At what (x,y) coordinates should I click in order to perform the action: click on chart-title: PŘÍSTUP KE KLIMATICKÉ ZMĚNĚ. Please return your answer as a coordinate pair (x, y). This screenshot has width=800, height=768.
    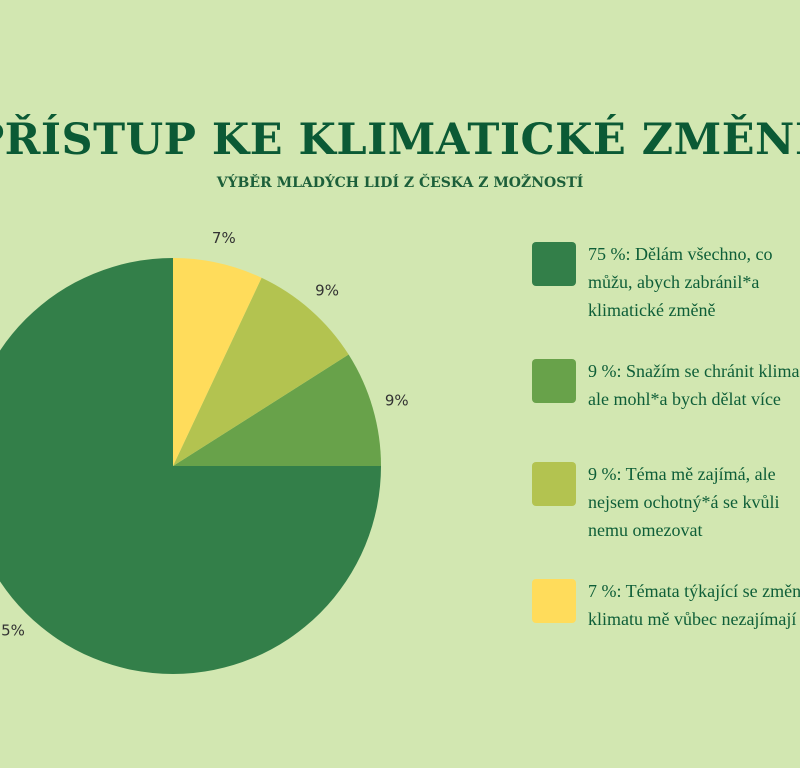
    Looking at the image, I should click on (400, 140).